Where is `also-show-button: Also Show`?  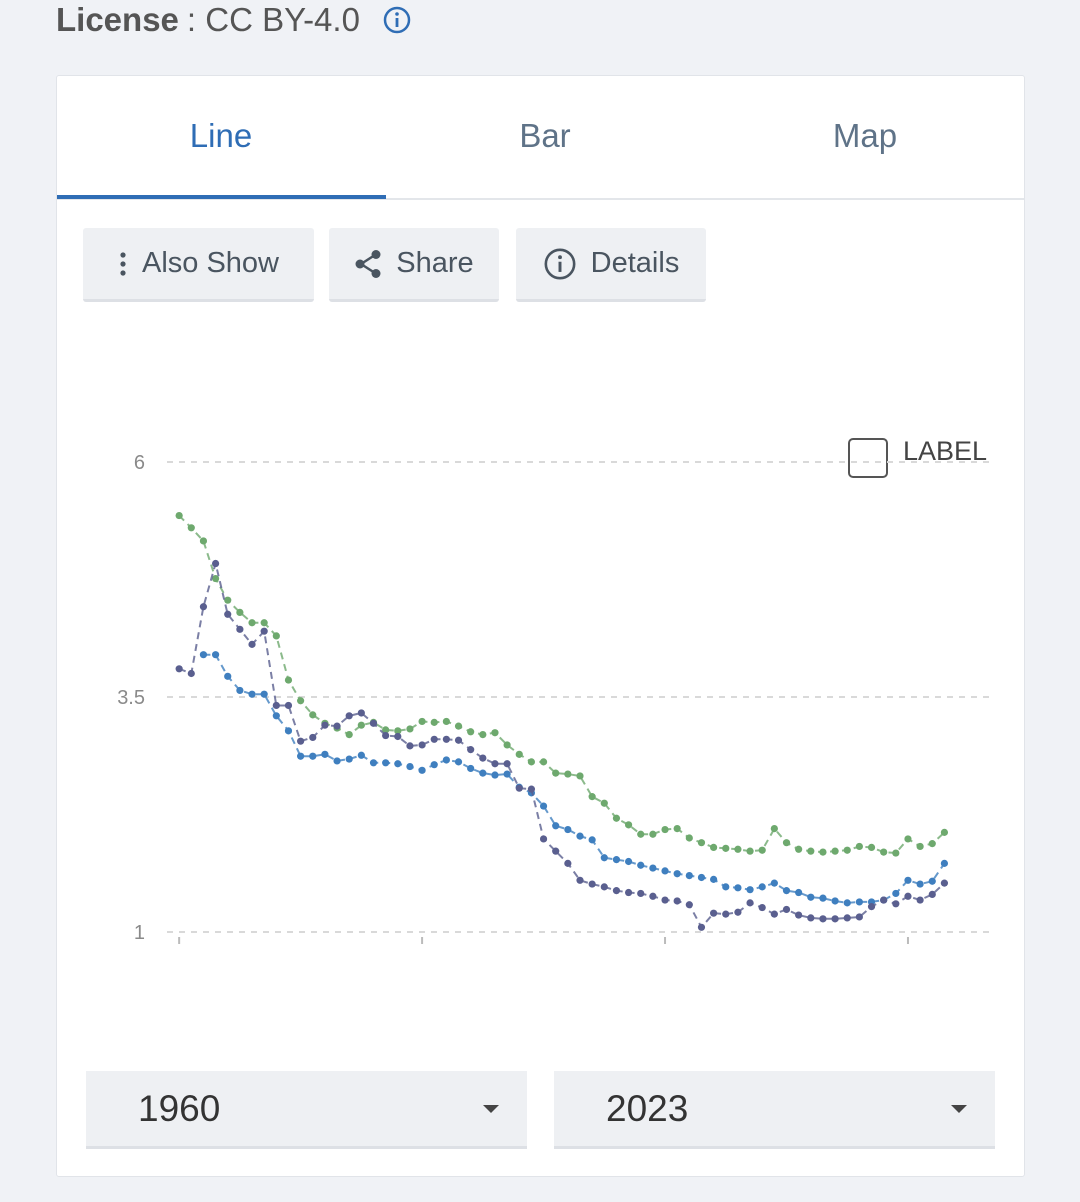
also-show-button: Also Show is located at coordinates (198, 265).